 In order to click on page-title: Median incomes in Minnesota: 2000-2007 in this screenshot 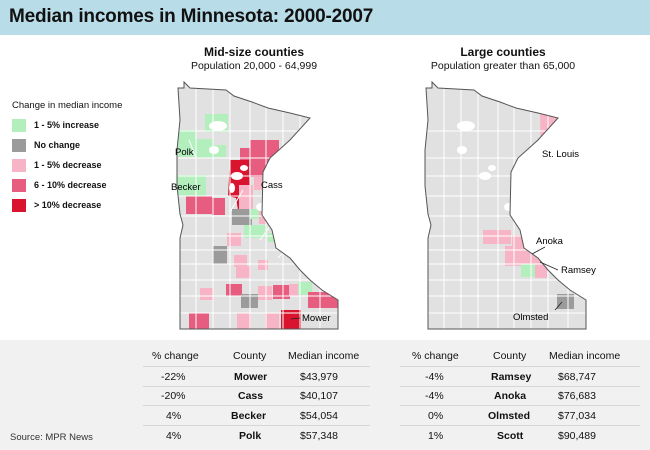, I will do `click(191, 16)`.